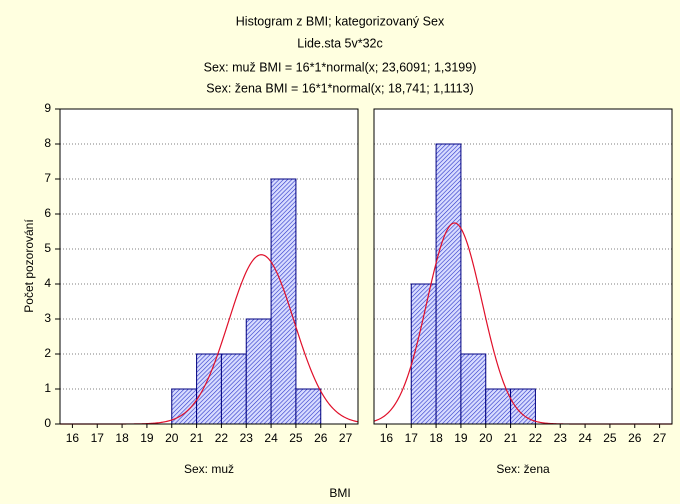  What do you see at coordinates (340, 21) in the screenshot?
I see `chart-title: Histogram z BMI; kategorizovaný Sex` at bounding box center [340, 21].